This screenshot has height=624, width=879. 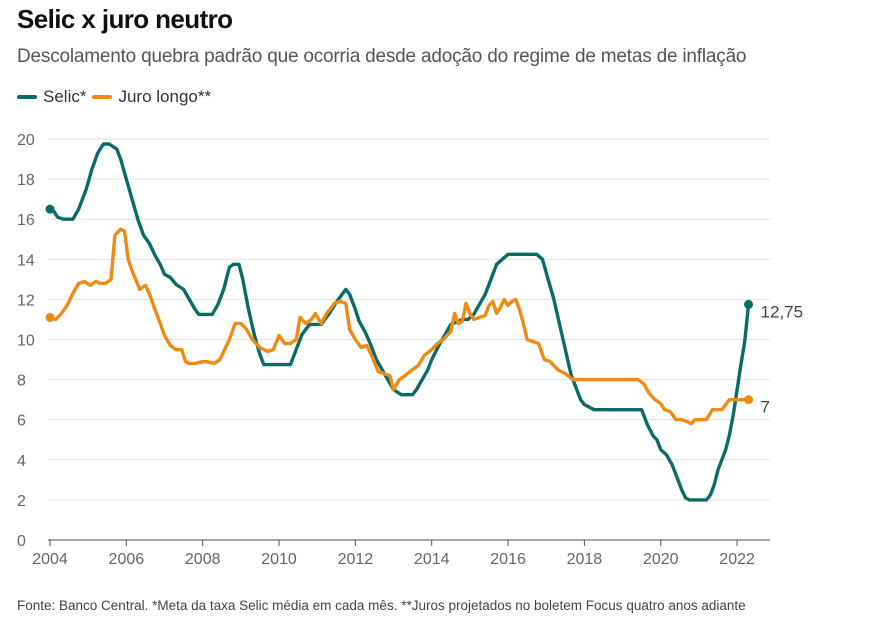 I want to click on x-tick-label: 2014, so click(x=432, y=559).